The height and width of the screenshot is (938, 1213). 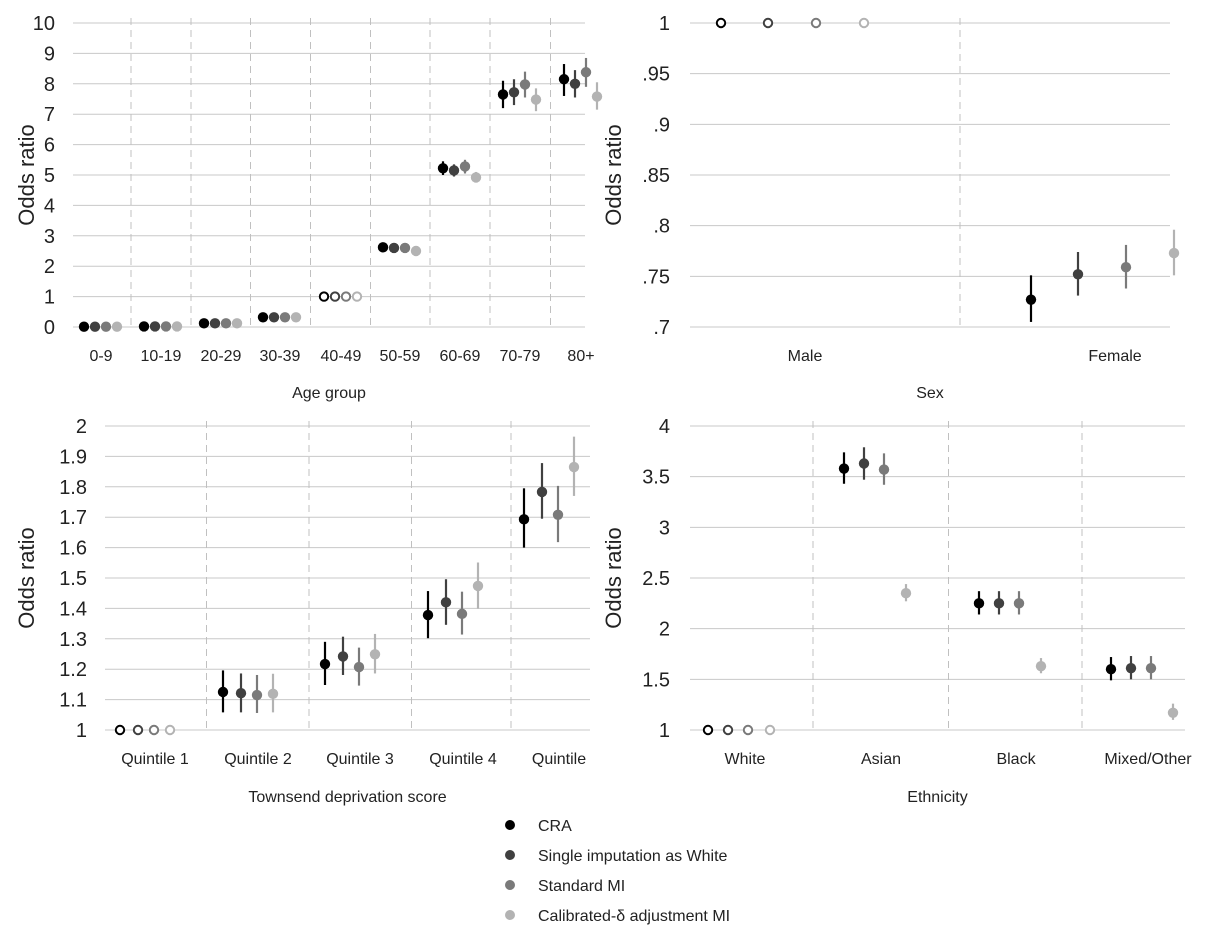 What do you see at coordinates (460, 356) in the screenshot?
I see `x-tick-label: 60-69` at bounding box center [460, 356].